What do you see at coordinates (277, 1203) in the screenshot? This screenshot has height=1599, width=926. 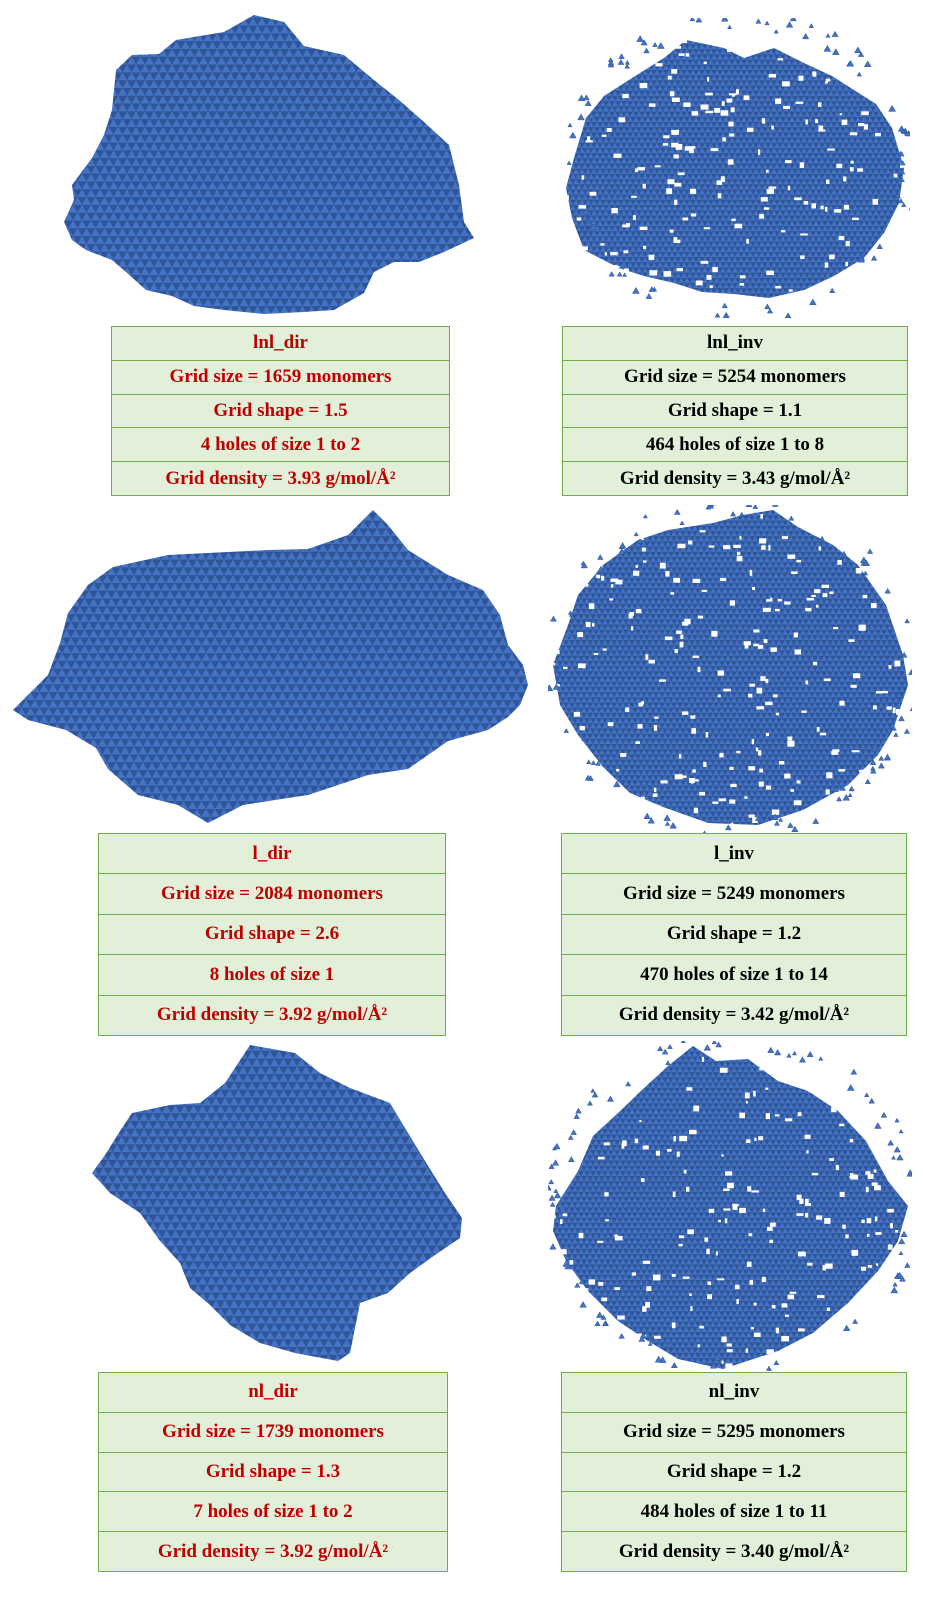 I see `grid-nl-dir-image` at bounding box center [277, 1203].